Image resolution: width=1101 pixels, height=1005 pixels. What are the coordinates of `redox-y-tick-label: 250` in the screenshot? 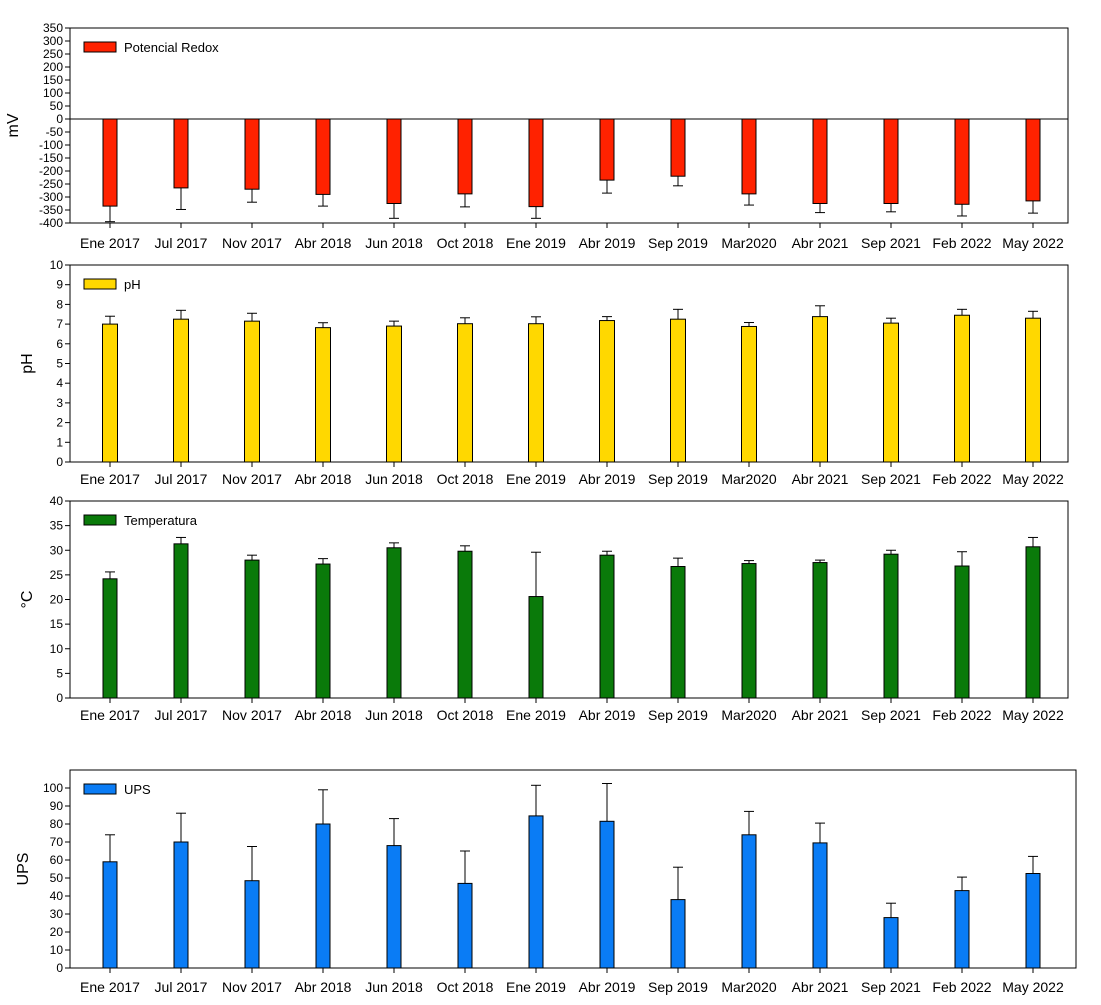 It's located at (53, 54).